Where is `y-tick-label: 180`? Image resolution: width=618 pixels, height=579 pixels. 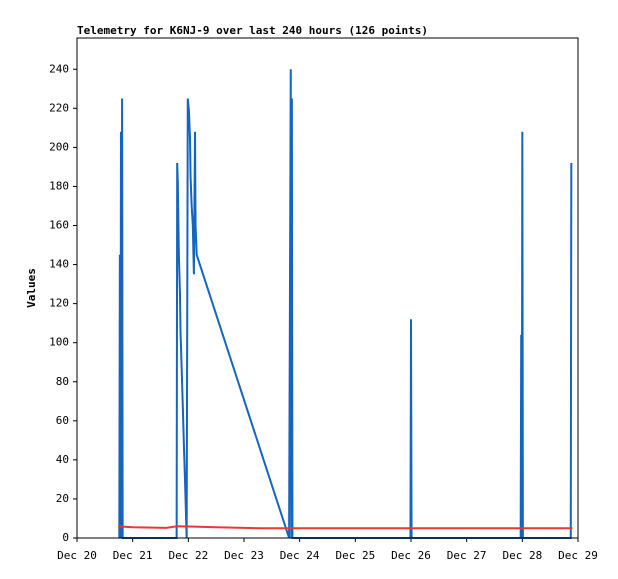 y-tick-label: 180 is located at coordinates (59, 185).